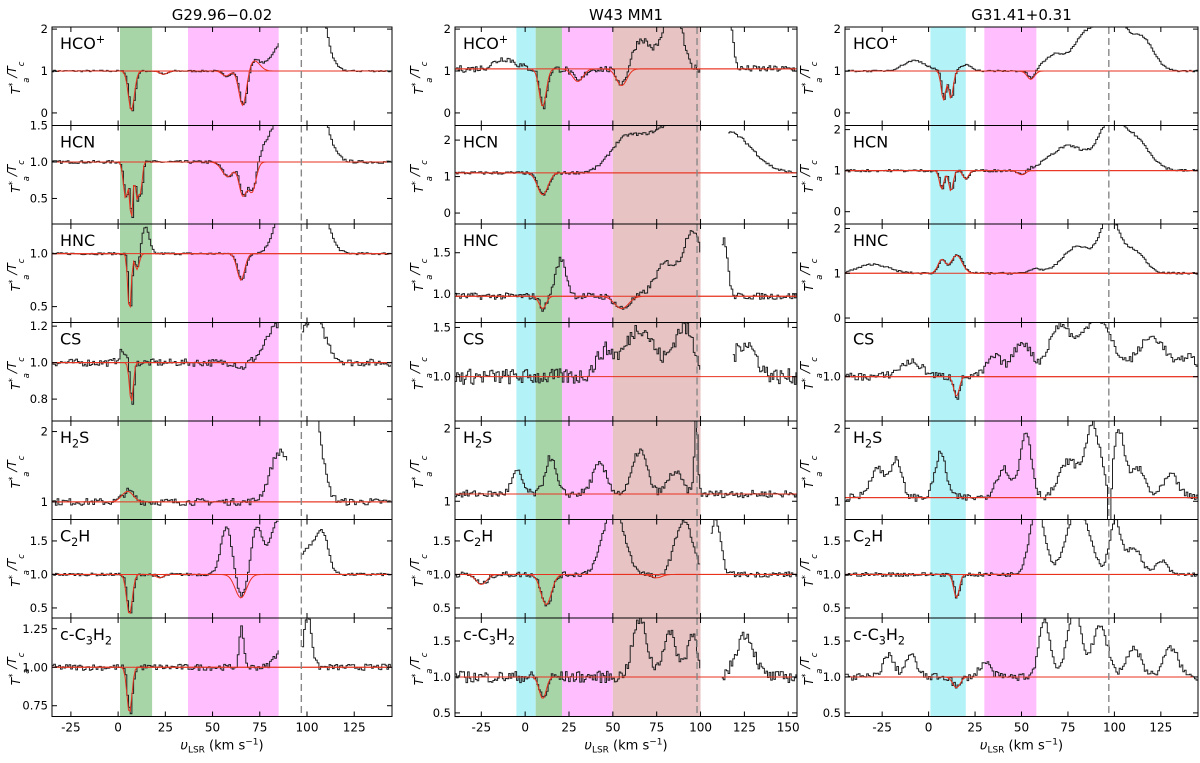  I want to click on x-tick-label: 100, so click(307, 728).